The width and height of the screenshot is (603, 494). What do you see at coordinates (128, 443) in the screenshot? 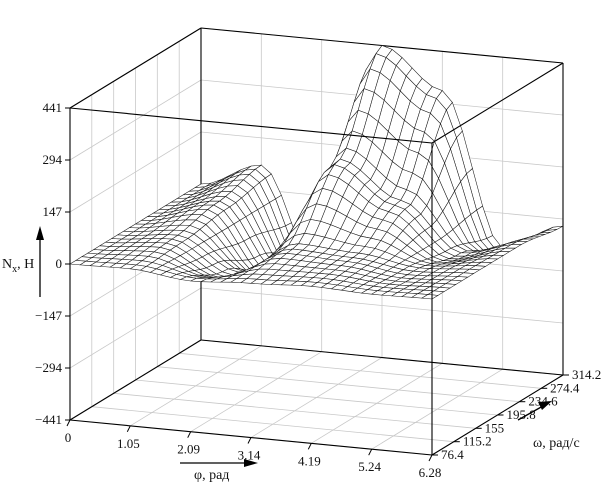
I see `x-tick-label: 1.05` at bounding box center [128, 443].